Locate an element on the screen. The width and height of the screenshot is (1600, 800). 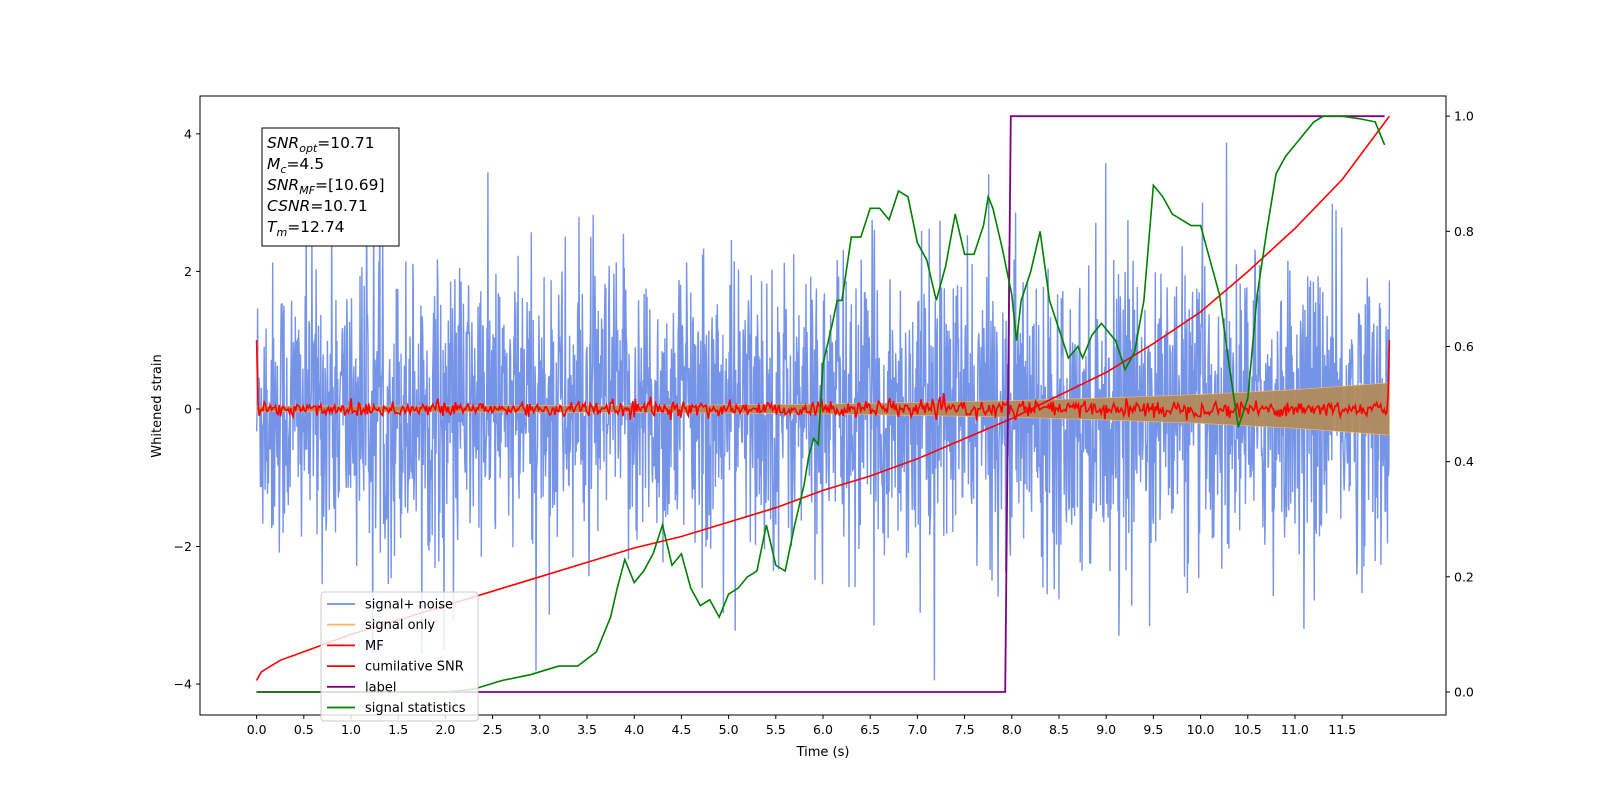
x-tick-label: 3.0 is located at coordinates (540, 729).